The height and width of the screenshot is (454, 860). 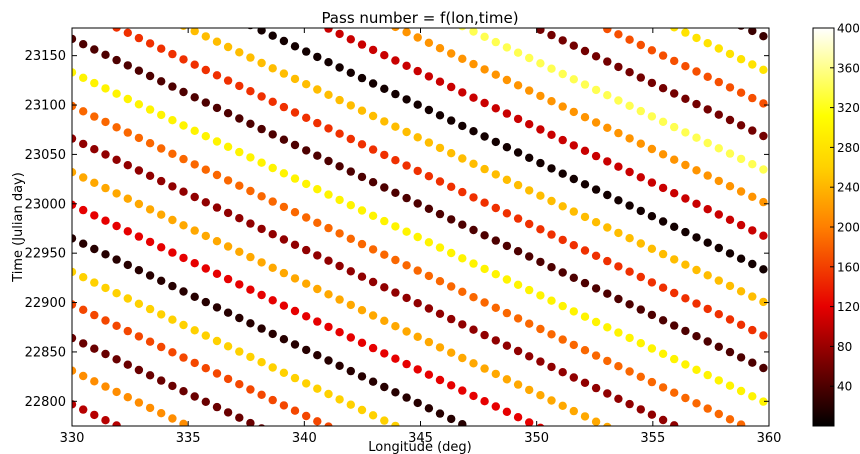 What do you see at coordinates (652, 438) in the screenshot?
I see `x-tick-label: 355` at bounding box center [652, 438].